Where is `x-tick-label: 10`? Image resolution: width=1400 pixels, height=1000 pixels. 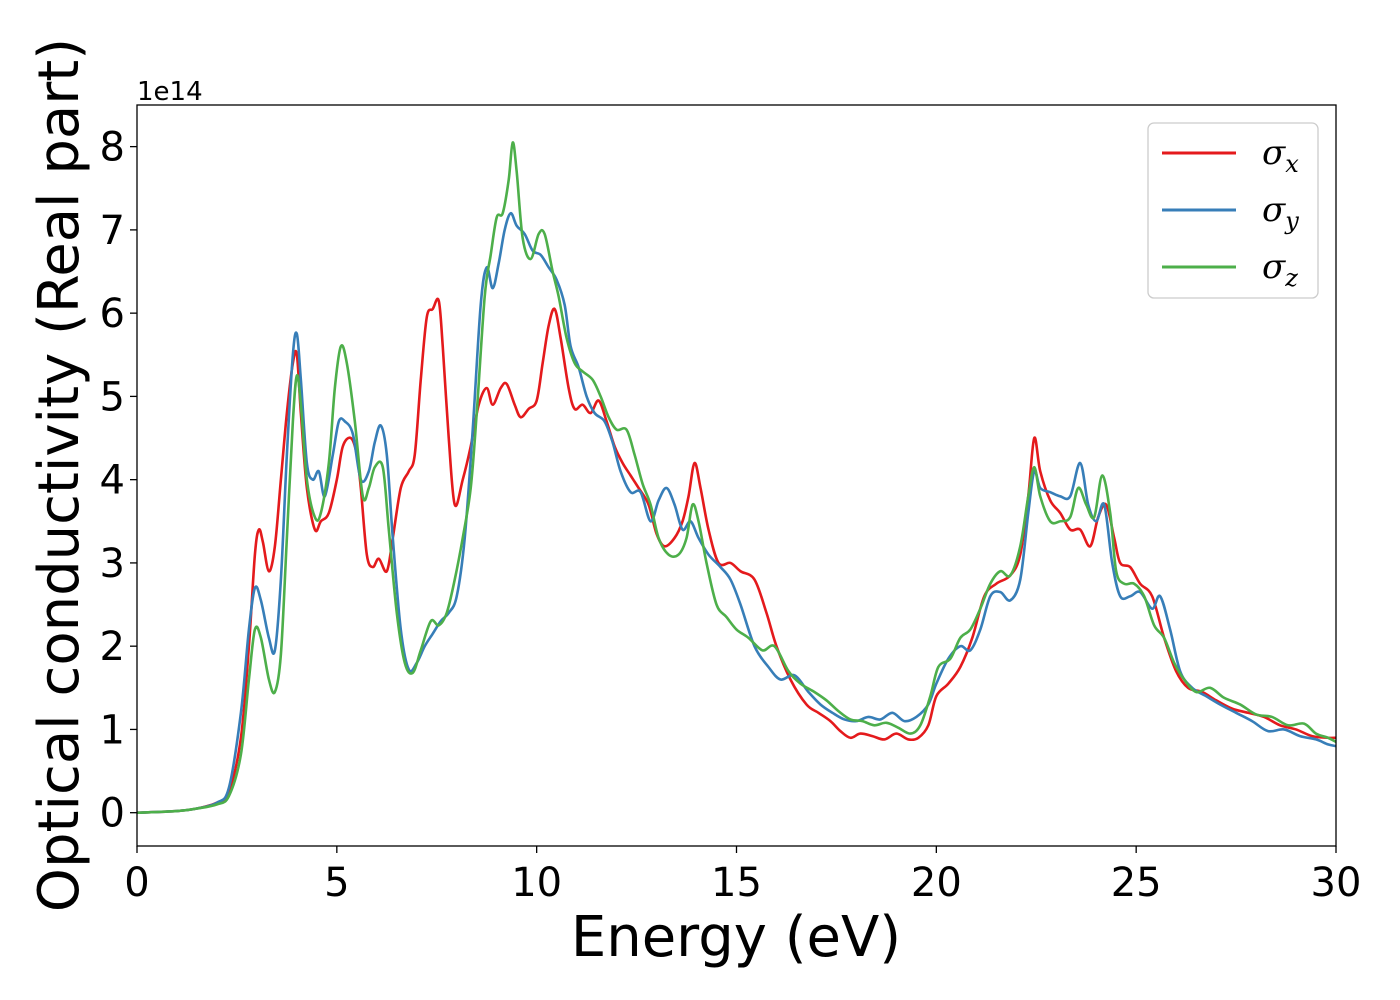
x-tick-label: 10 is located at coordinates (536, 883).